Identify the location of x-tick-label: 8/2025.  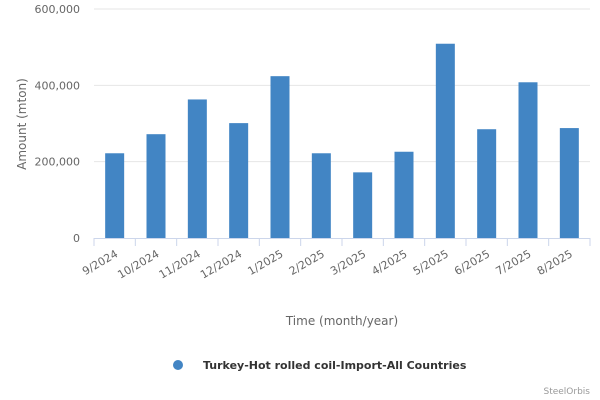
(555, 262).